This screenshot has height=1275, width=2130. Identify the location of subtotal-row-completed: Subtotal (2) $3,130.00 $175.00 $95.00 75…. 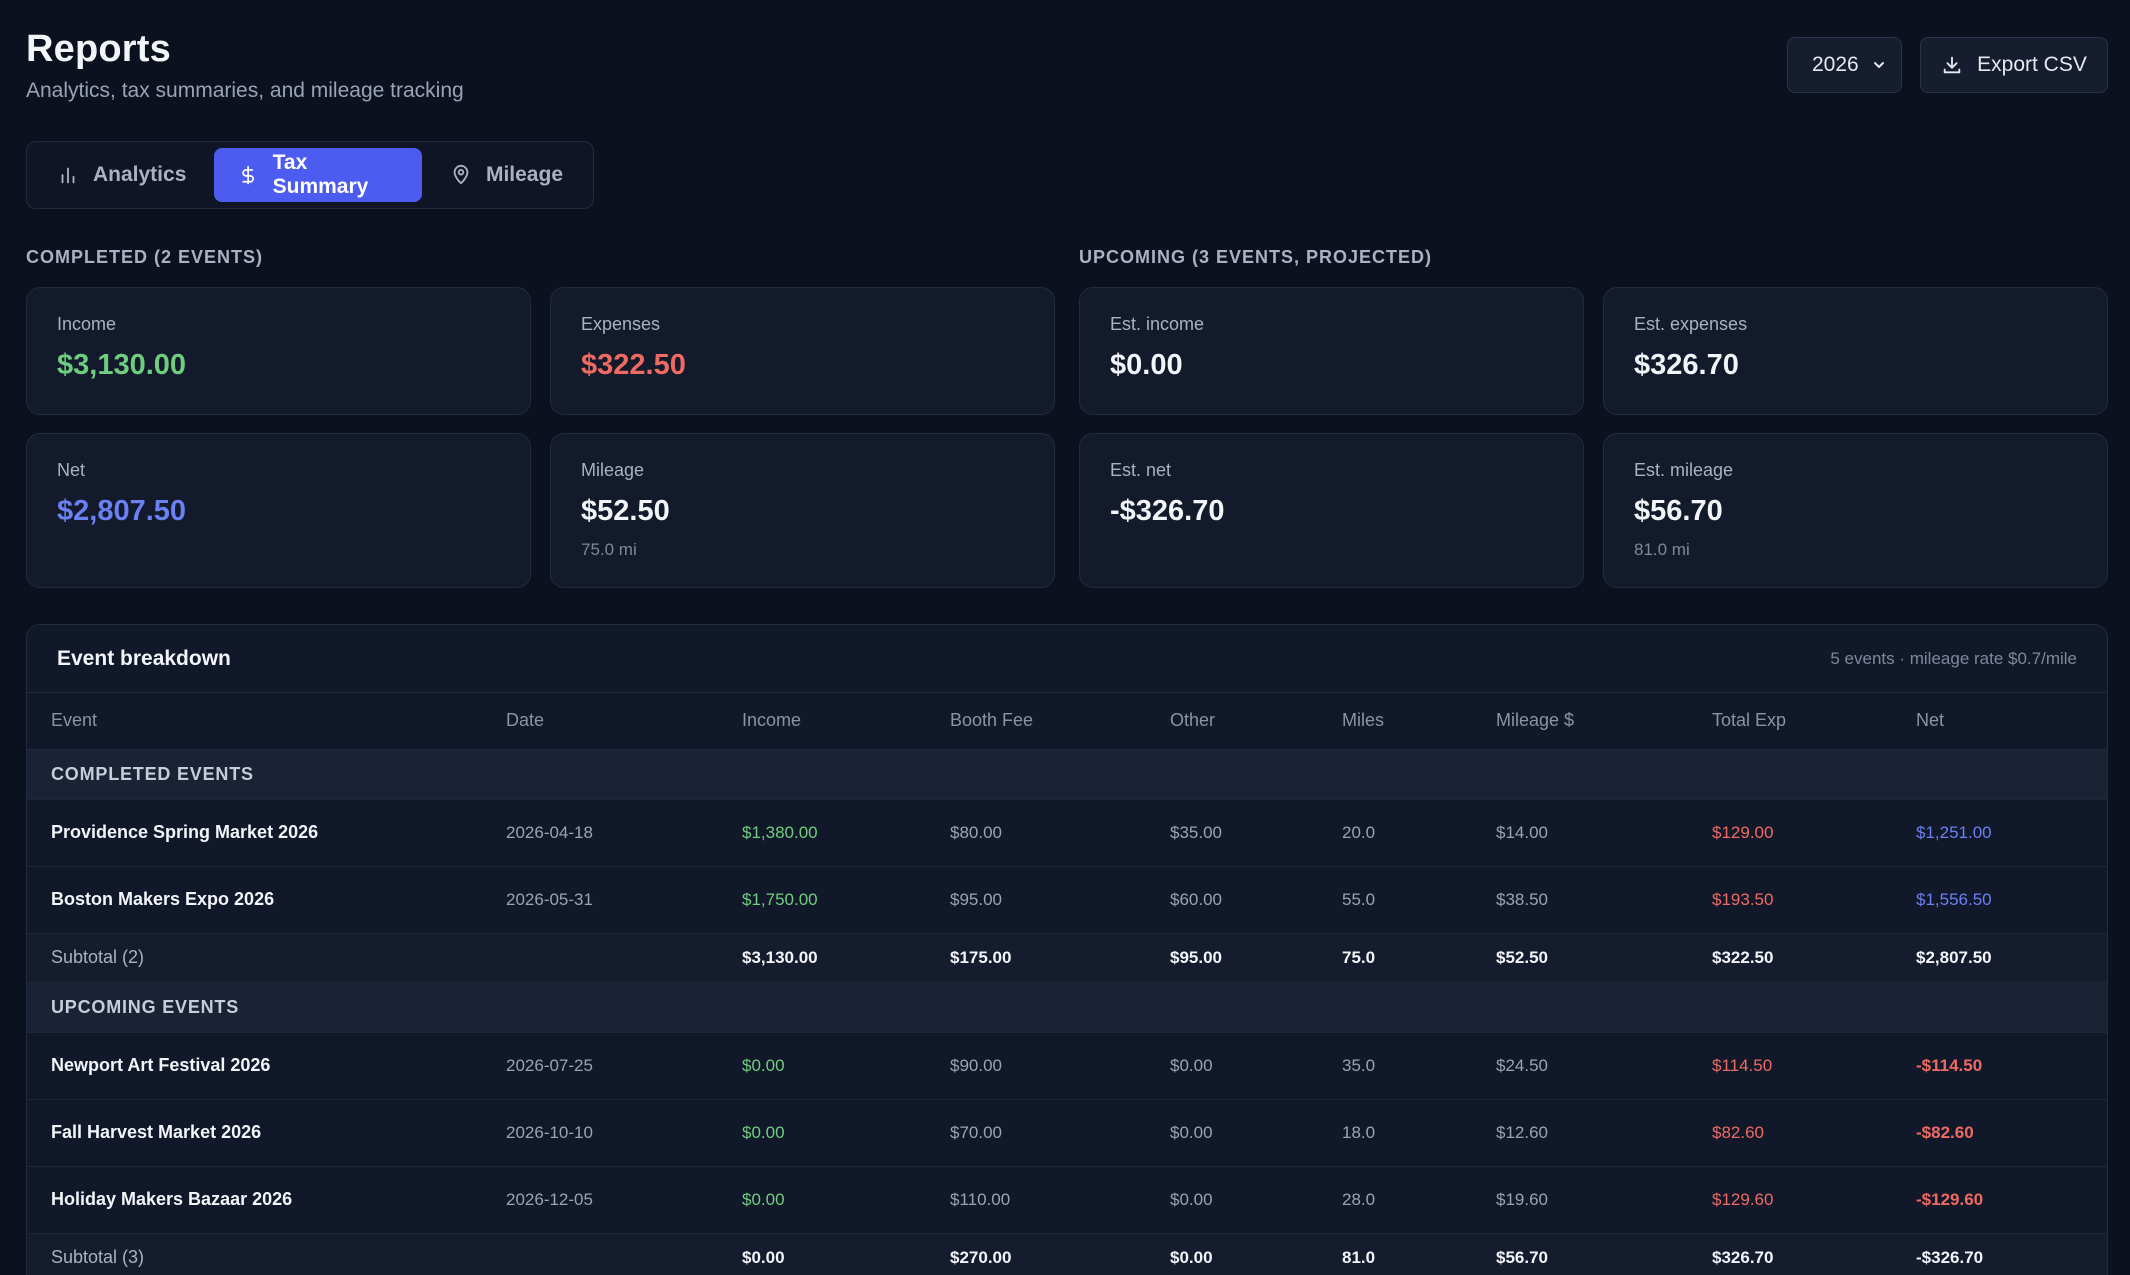
(1067, 958).